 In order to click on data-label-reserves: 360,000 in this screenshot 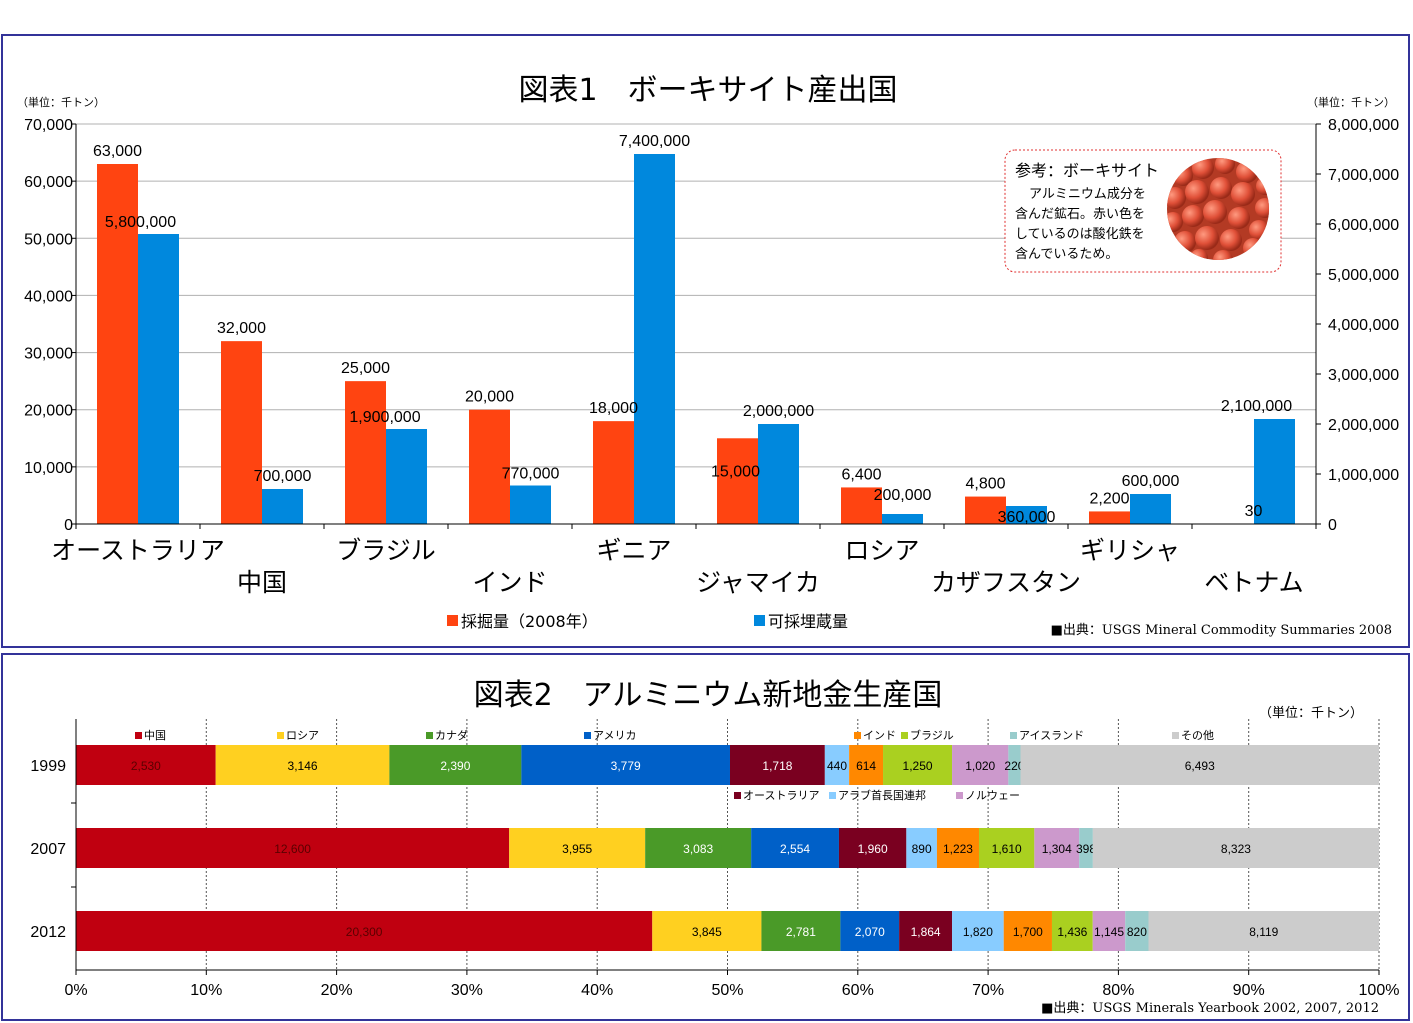, I will do `click(1027, 517)`.